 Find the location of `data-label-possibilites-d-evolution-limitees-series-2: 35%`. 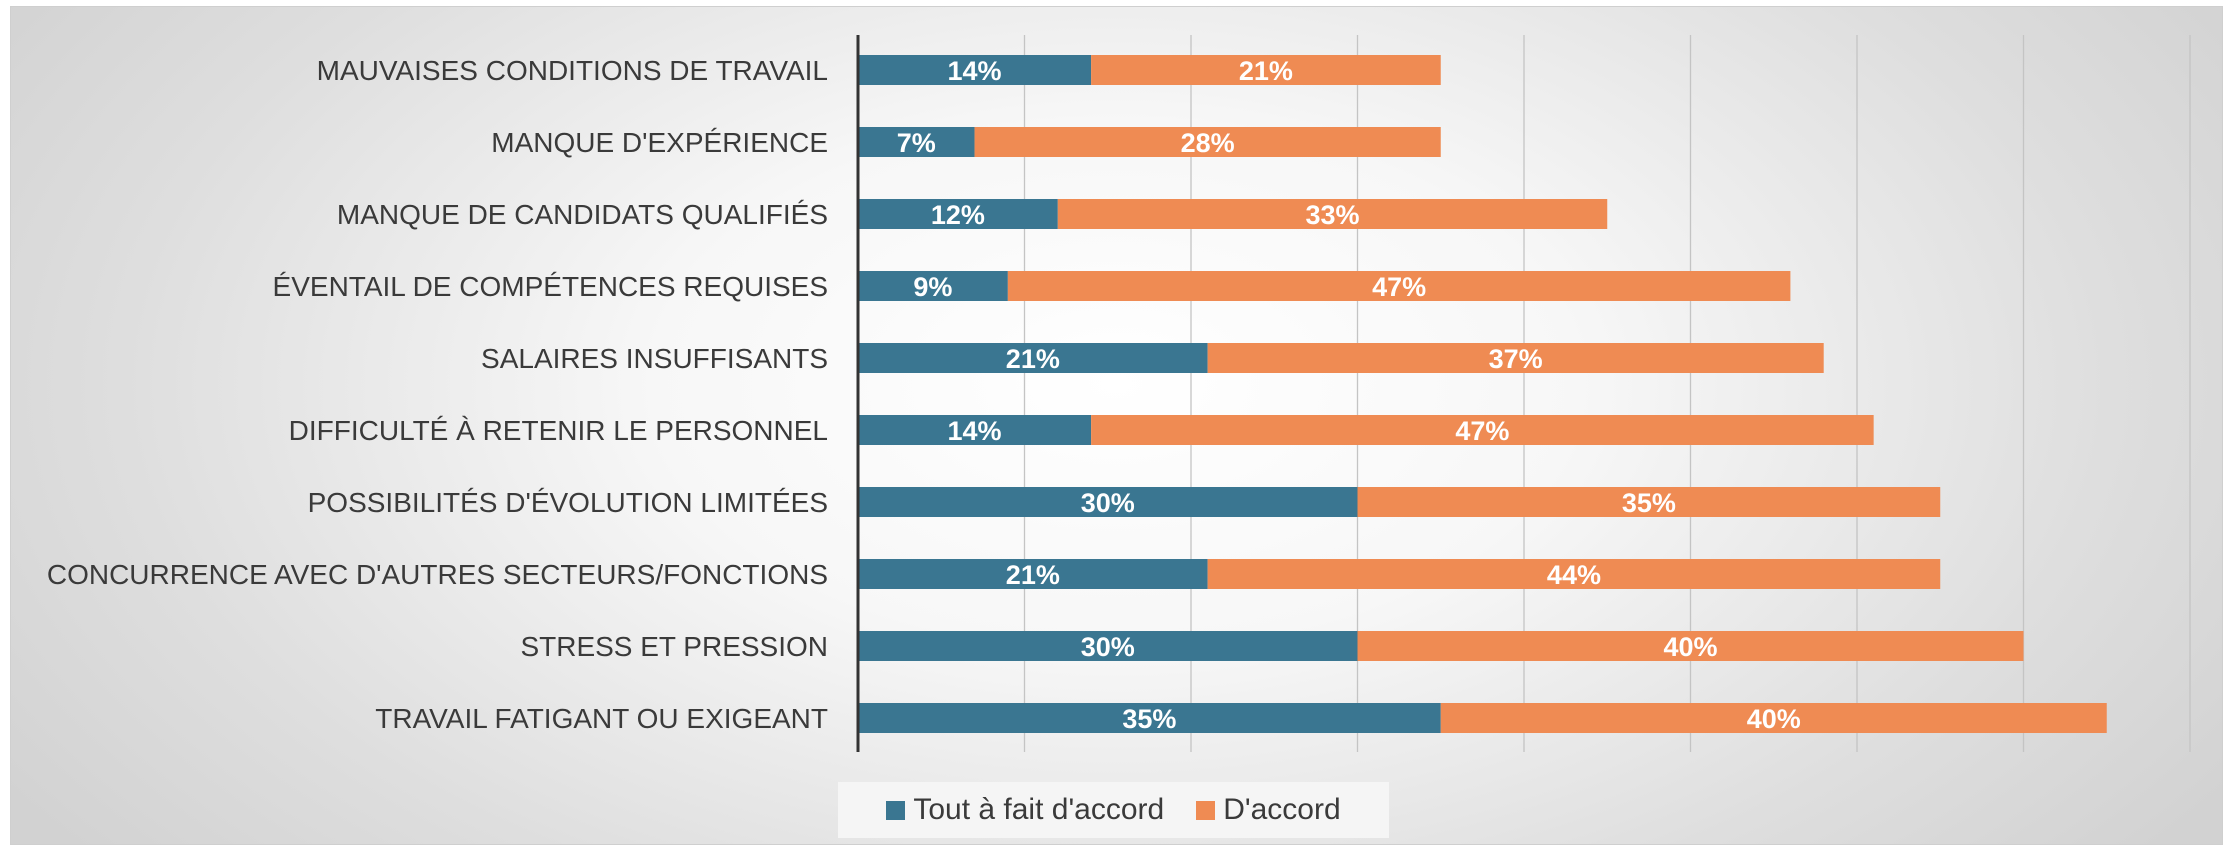

data-label-possibilites-d-evolution-limitees-series-2: 35% is located at coordinates (1649, 503).